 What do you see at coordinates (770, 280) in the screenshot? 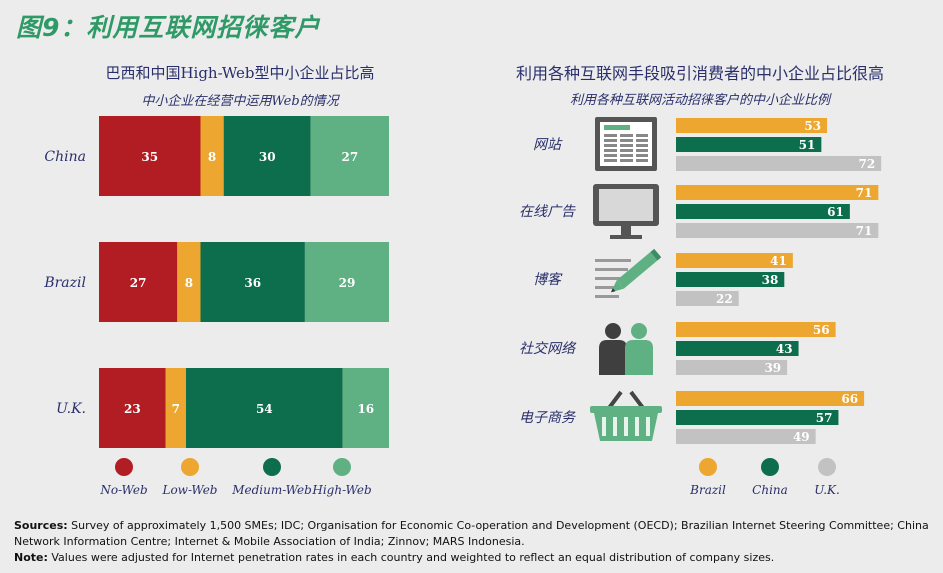
I see `data-label: 38` at bounding box center [770, 280].